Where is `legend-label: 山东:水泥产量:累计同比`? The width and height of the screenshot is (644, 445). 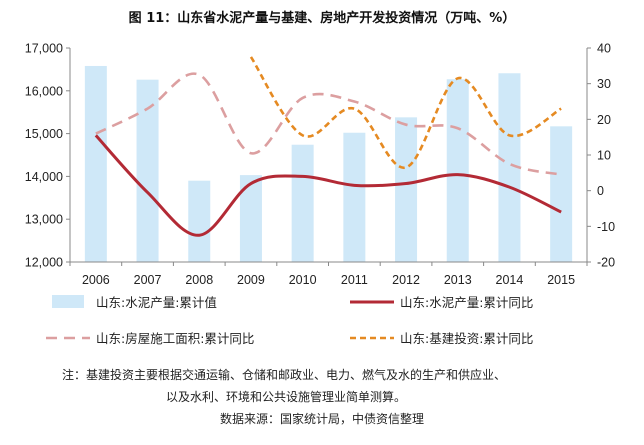
legend-label: 山东:水泥产量:累计同比 is located at coordinates (466, 302).